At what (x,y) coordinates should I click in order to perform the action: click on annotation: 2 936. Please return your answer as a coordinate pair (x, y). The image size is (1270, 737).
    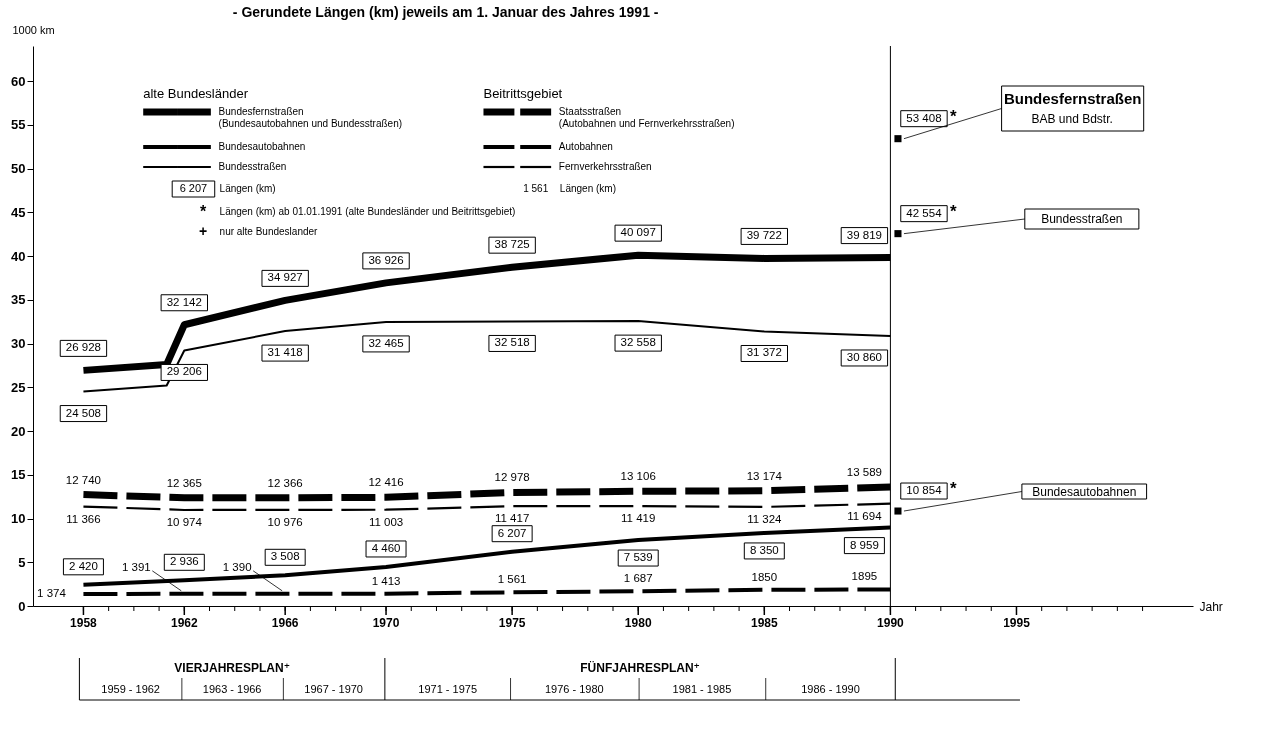
    Looking at the image, I should click on (184, 561).